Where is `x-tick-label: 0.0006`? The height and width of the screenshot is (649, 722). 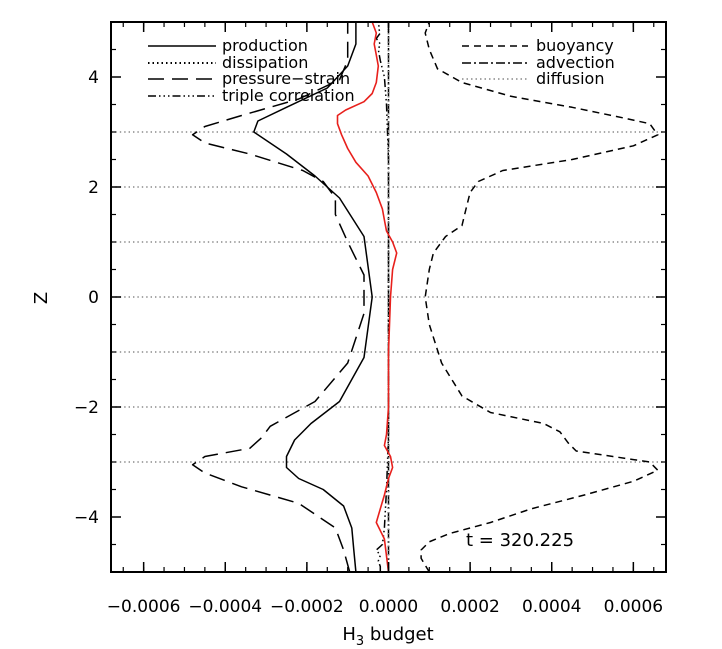
x-tick-label: 0.0006 is located at coordinates (633, 607).